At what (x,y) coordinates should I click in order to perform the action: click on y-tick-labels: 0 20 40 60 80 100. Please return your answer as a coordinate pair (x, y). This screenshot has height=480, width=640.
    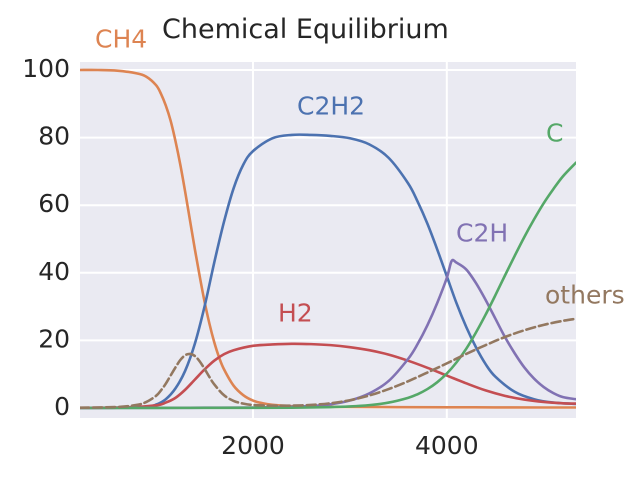
    Looking at the image, I should click on (46, 237).